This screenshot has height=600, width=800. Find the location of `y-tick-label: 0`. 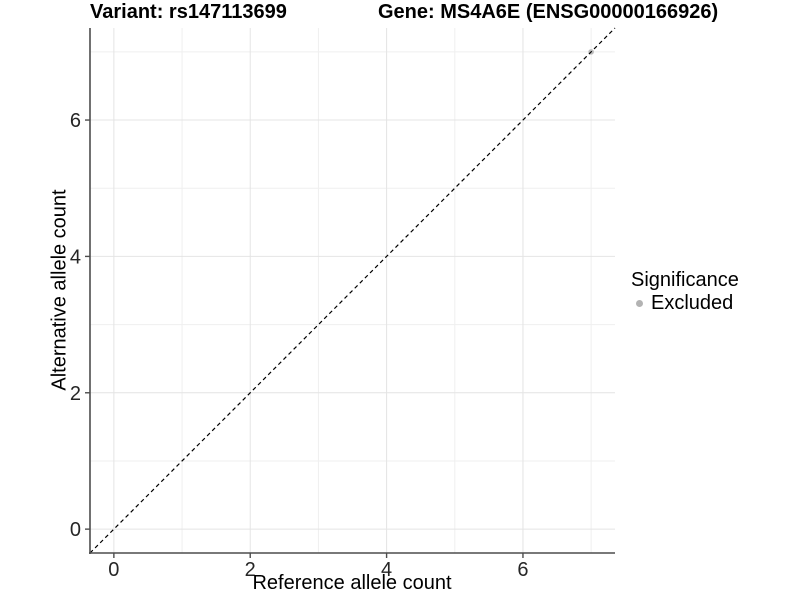

y-tick-label: 0 is located at coordinates (75, 530).